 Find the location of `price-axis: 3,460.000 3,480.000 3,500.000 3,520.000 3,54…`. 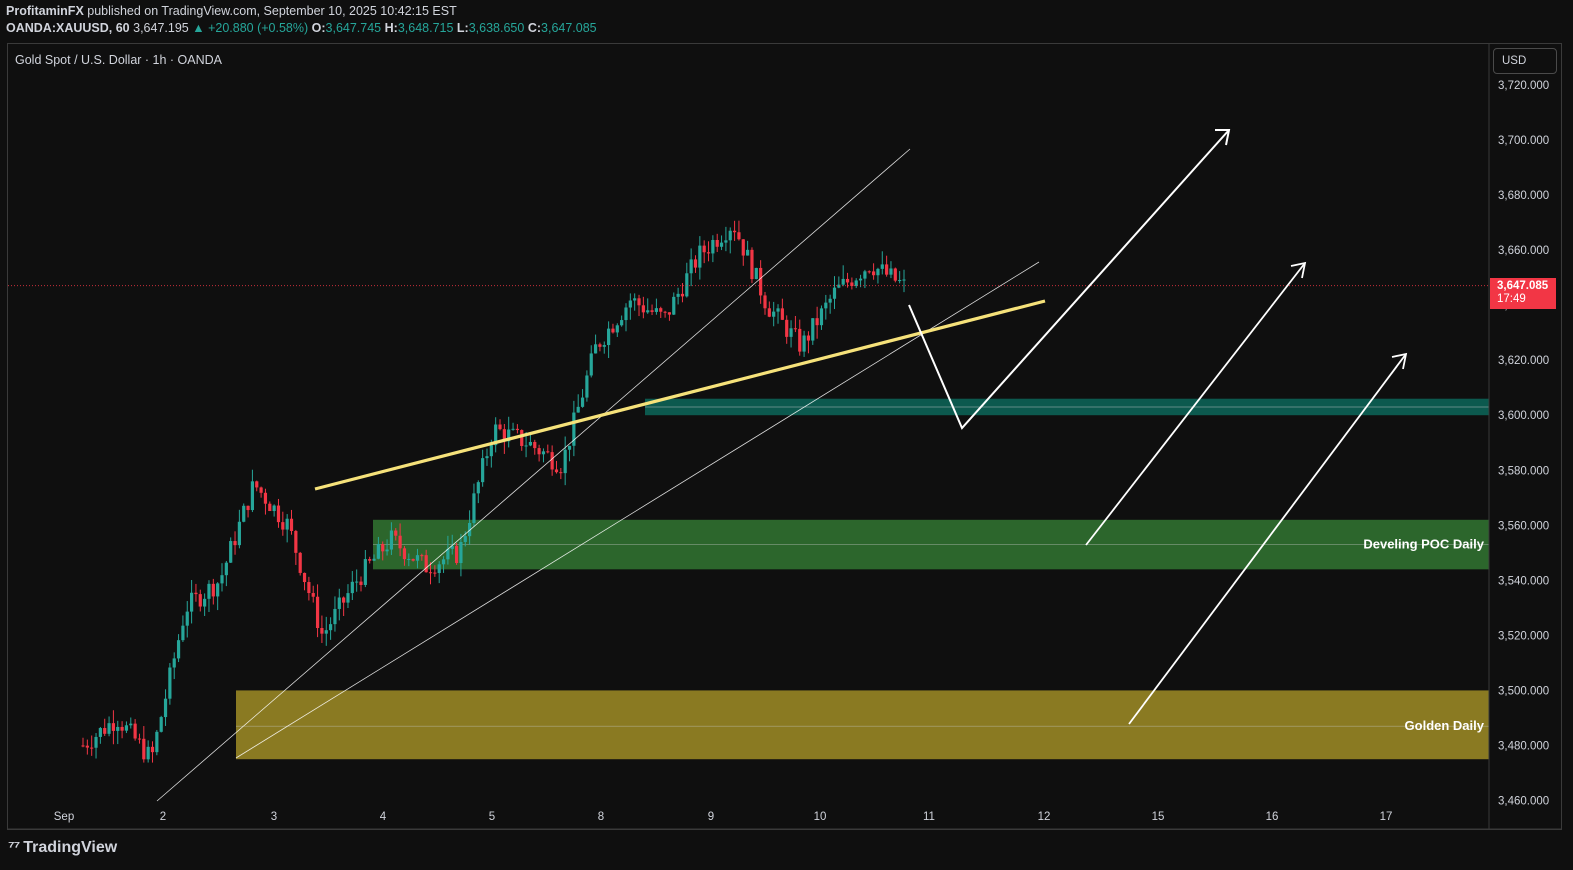

price-axis: 3,460.000 3,480.000 3,500.000 3,520.000 3,54… is located at coordinates (1518, 436).